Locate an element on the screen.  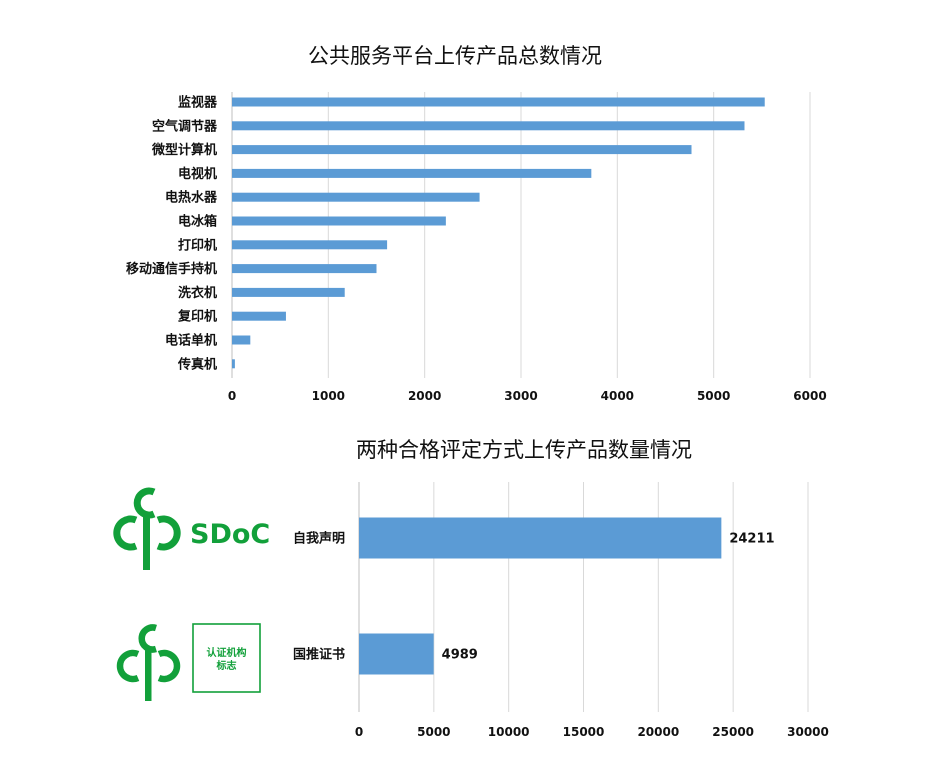
cert-logo-box is located at coordinates (226, 658).